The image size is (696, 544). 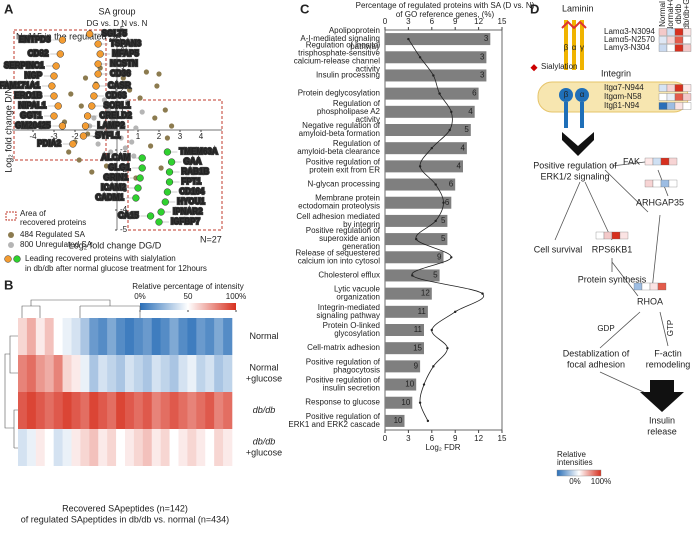 What do you see at coordinates (112, 125) in the screenshot?
I see `point-label: LAMP2` at bounding box center [112, 125].